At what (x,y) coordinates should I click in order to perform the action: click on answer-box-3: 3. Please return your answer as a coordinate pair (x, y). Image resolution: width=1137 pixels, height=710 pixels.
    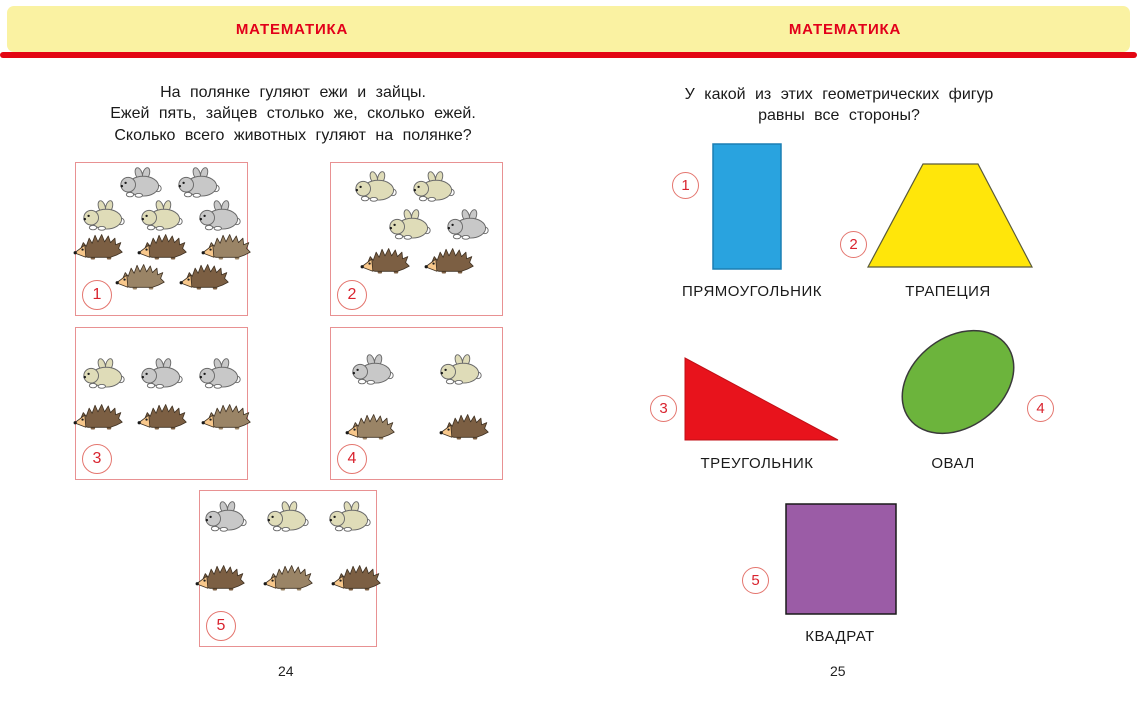
    Looking at the image, I should click on (161, 403).